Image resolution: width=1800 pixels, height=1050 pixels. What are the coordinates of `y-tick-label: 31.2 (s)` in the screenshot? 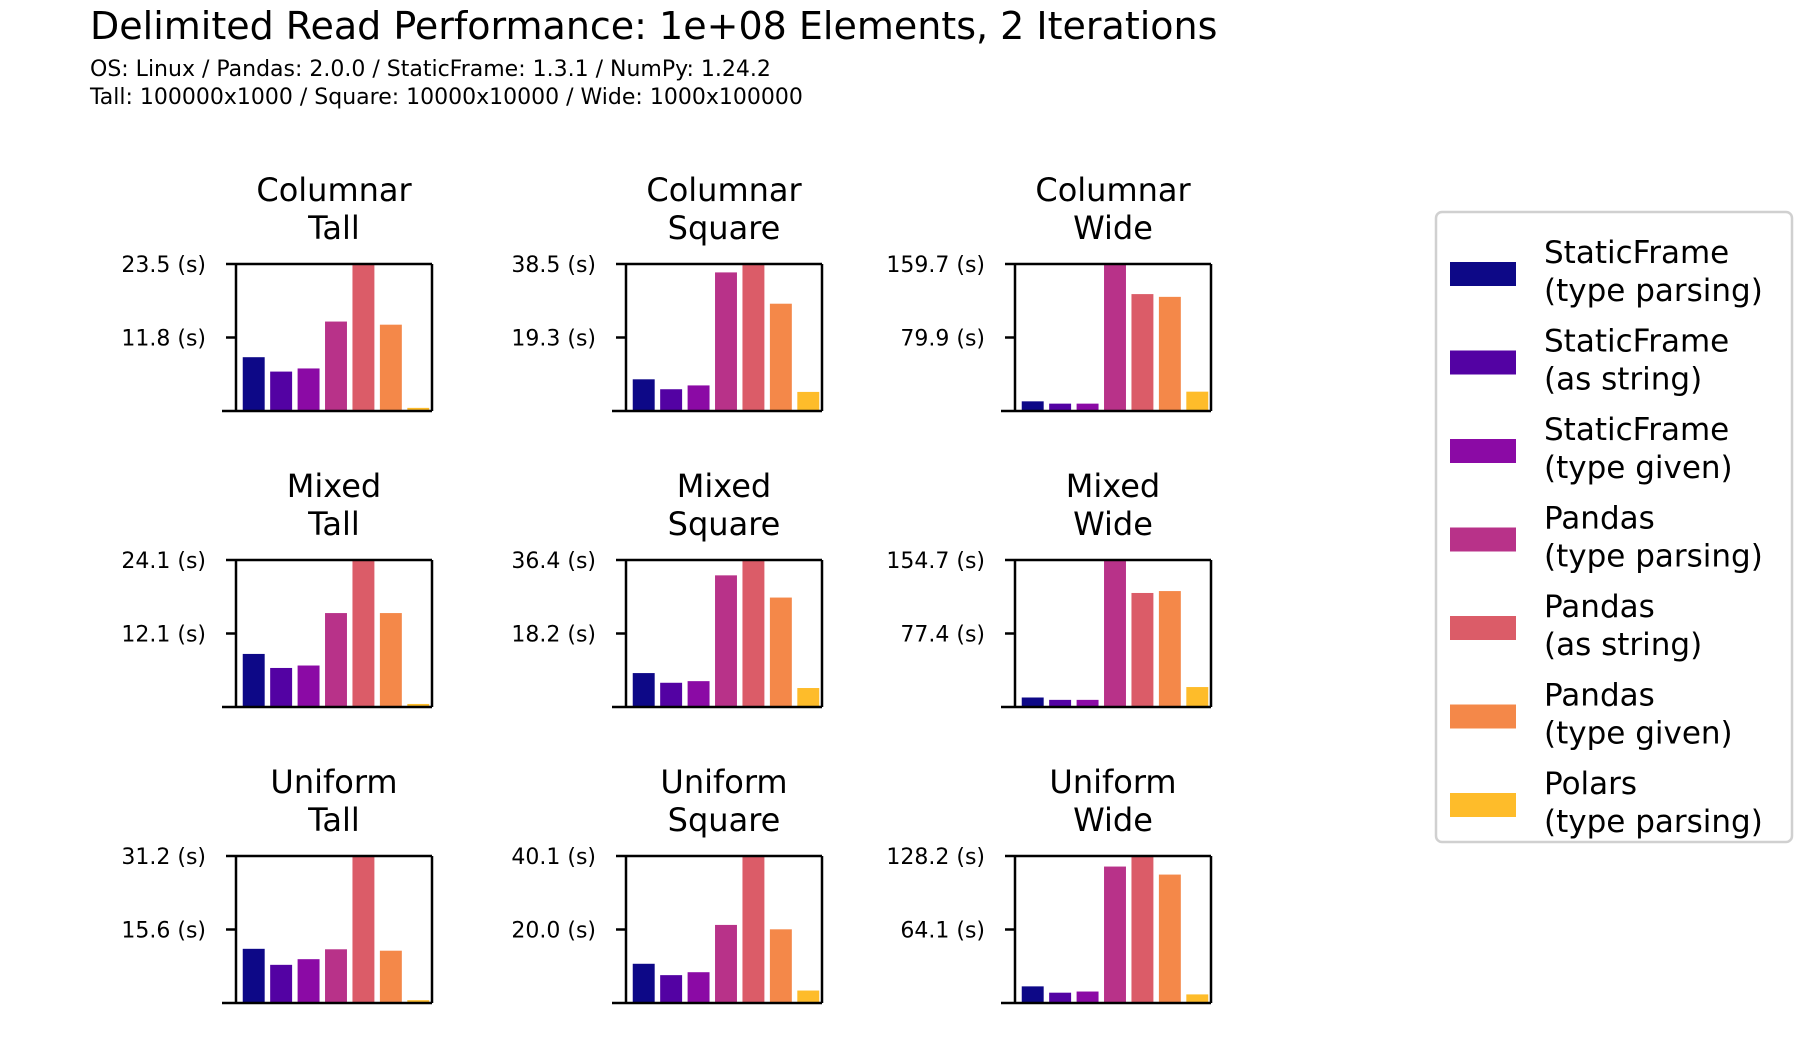 It's located at (163, 857).